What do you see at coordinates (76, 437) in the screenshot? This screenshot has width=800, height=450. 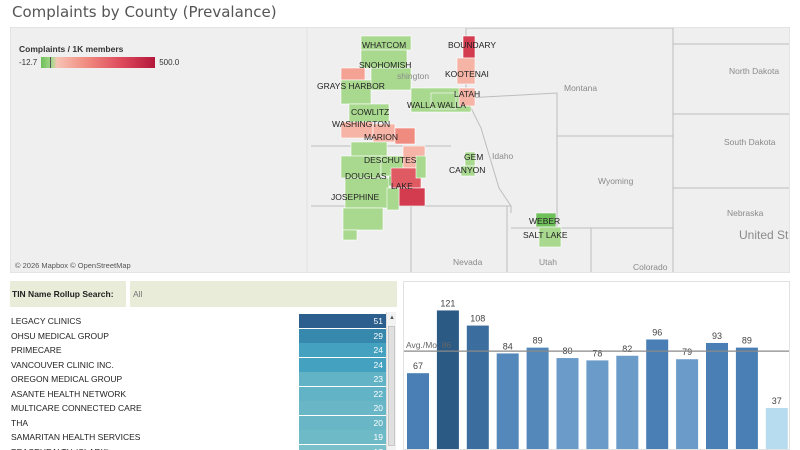 I see `tin-name: SAMARITAN HEALTH SERVICES` at bounding box center [76, 437].